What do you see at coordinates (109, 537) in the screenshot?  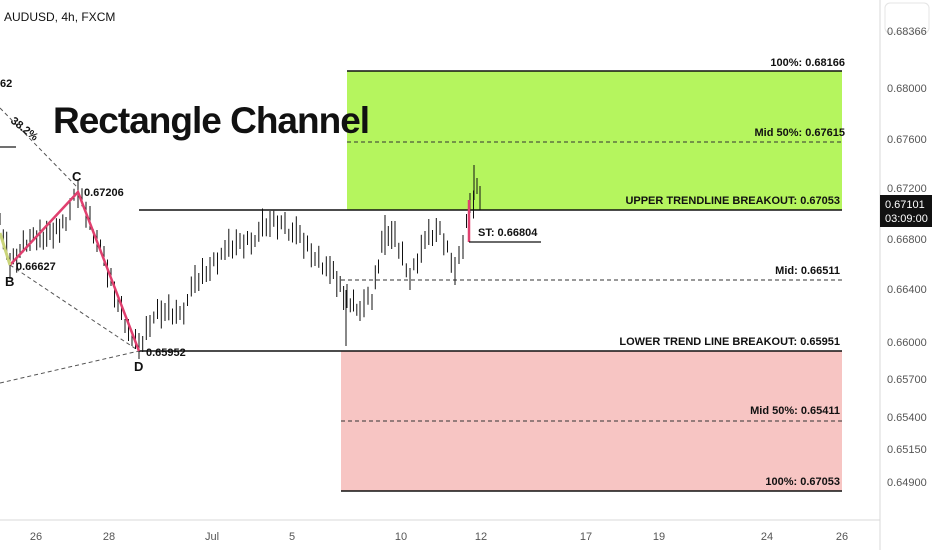 I see `x-tick-label: 28` at bounding box center [109, 537].